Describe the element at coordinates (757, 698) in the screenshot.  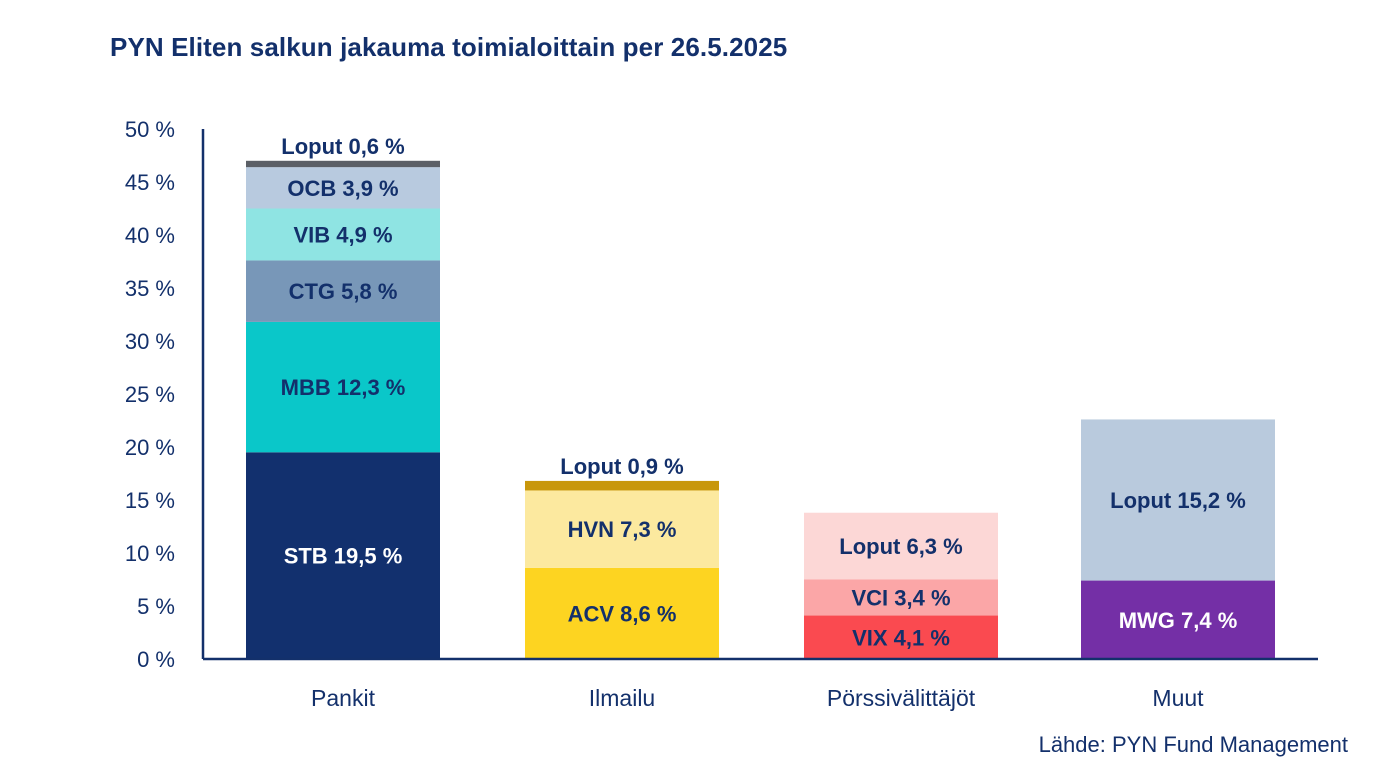
I see `category-labels: Pankit Ilmailu Pörssivälittäjöt Muut` at that location.